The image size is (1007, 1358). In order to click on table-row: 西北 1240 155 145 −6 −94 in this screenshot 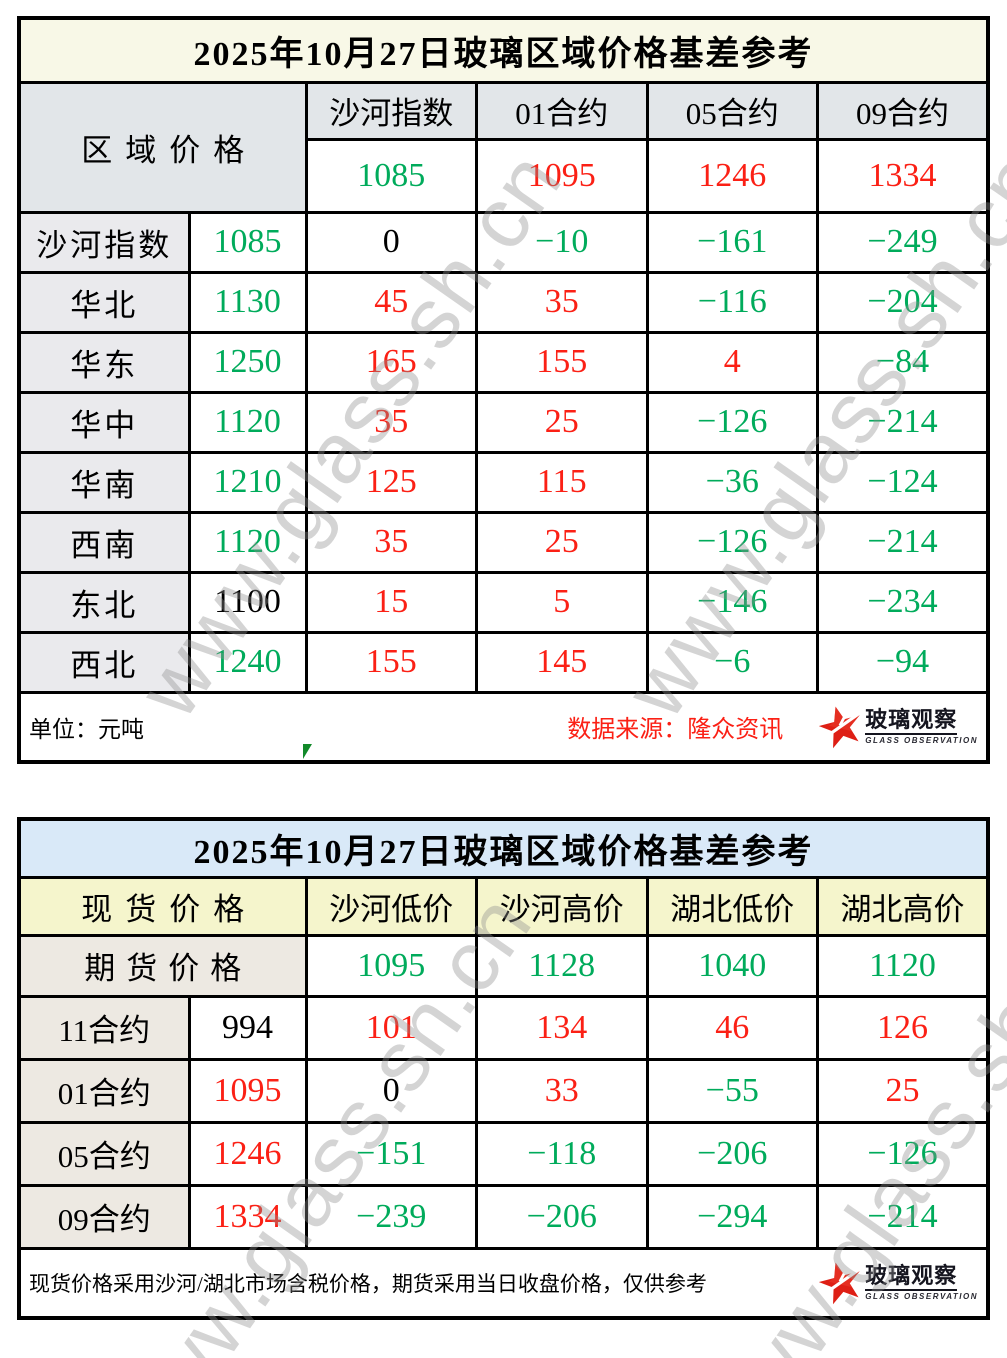, I will do `click(503, 662)`.